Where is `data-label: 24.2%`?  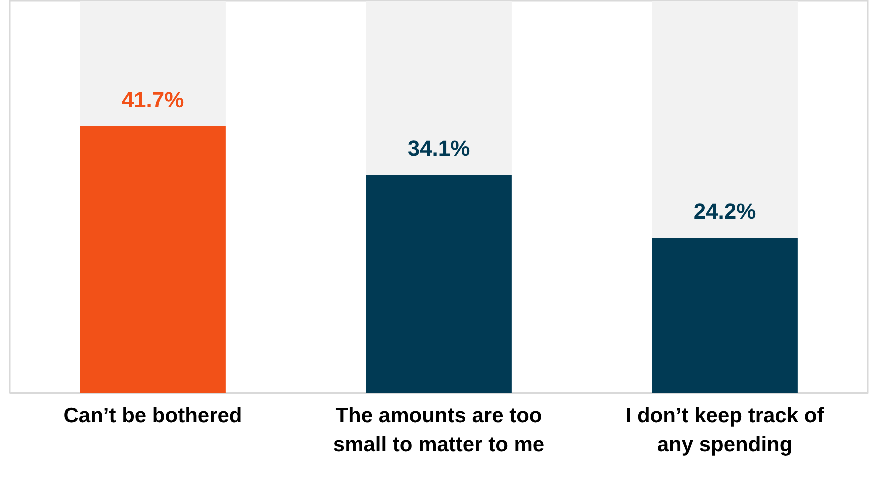 data-label: 24.2% is located at coordinates (725, 211).